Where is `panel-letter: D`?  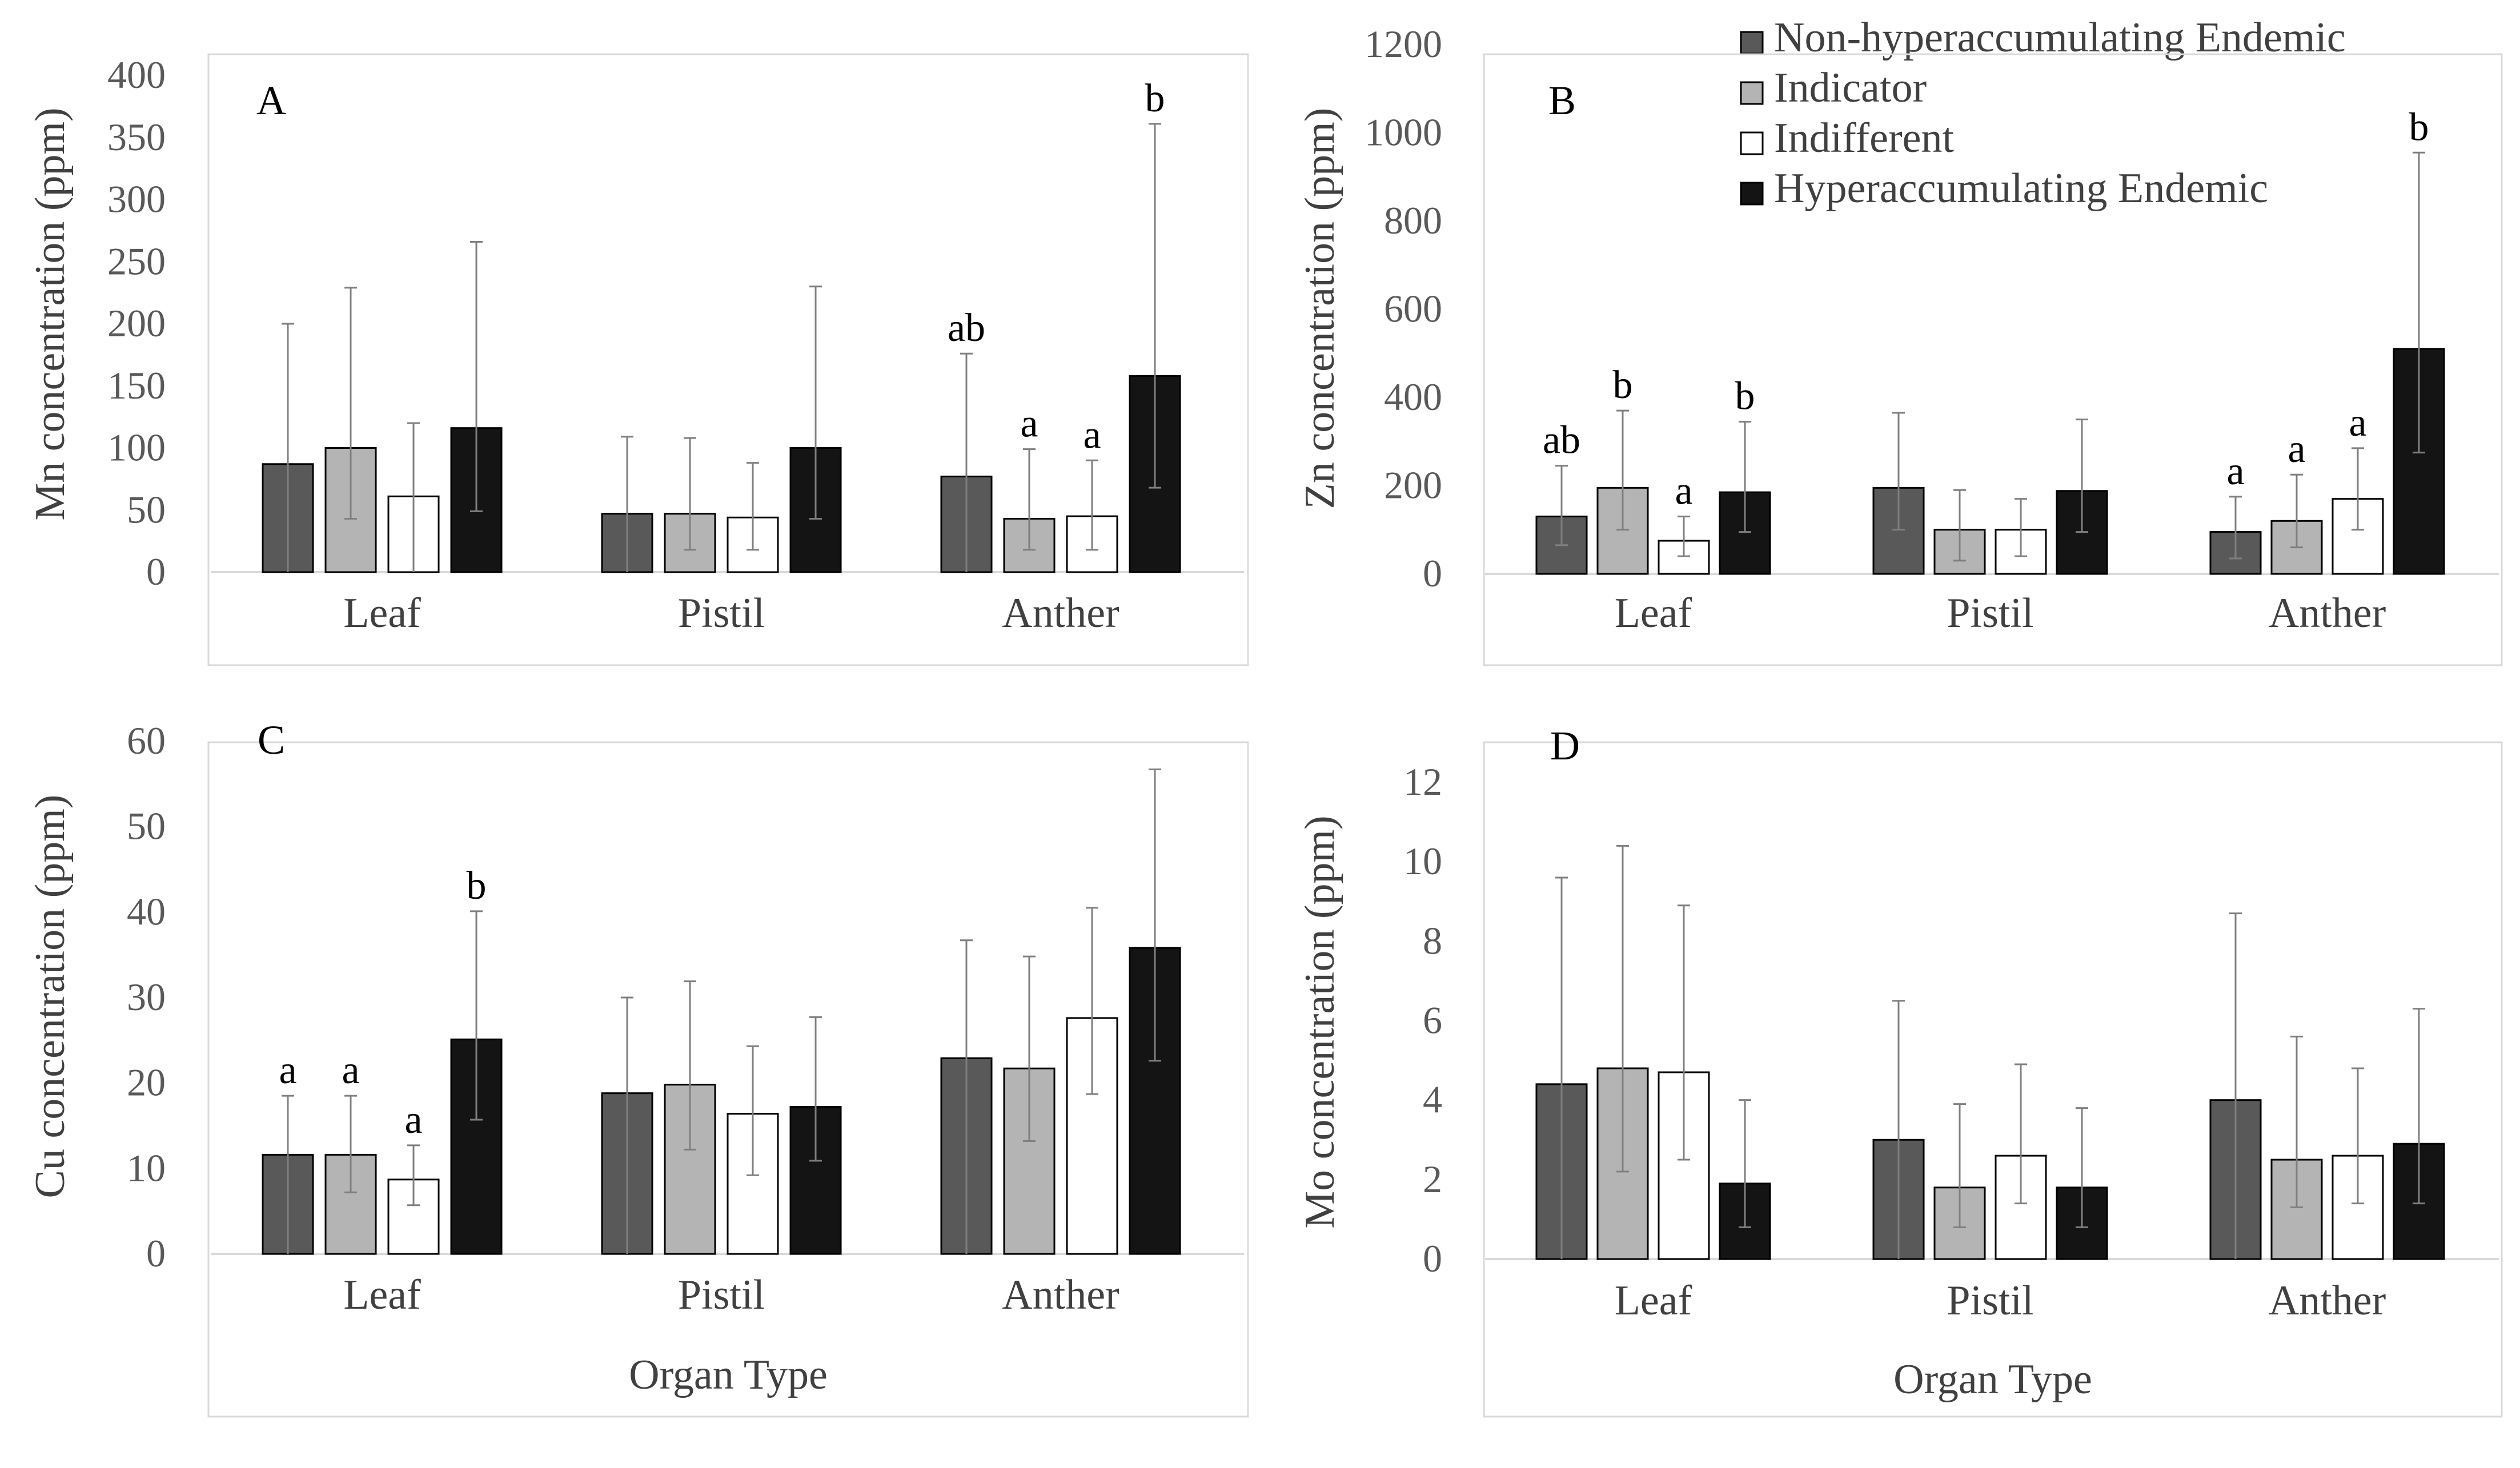
panel-letter: D is located at coordinates (1565, 746).